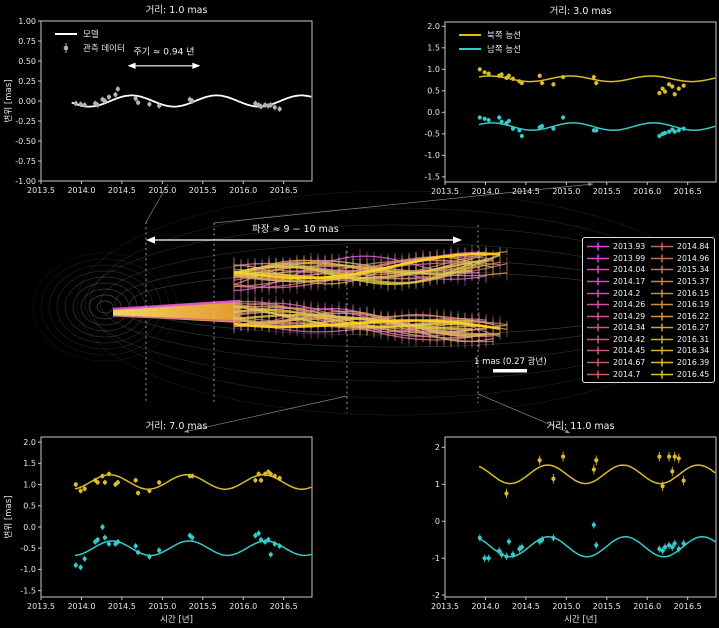 The height and width of the screenshot is (628, 719). I want to click on y-tick-label: 2.0, so click(433, 26).